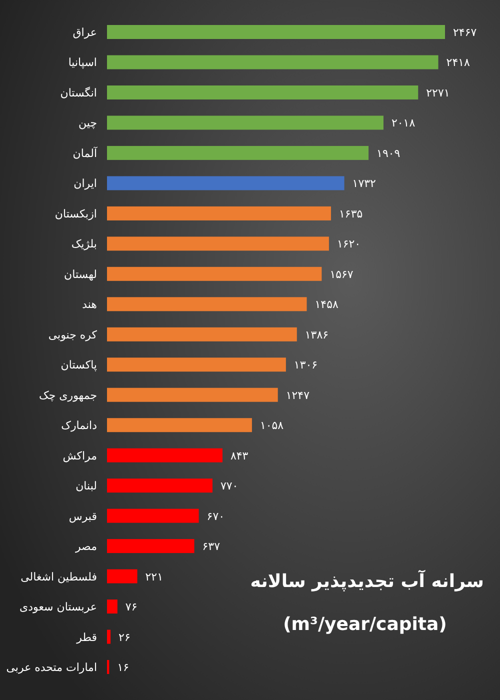  Describe the element at coordinates (73, 335) in the screenshot. I see `y-tick-label: کره جنوبی` at that location.